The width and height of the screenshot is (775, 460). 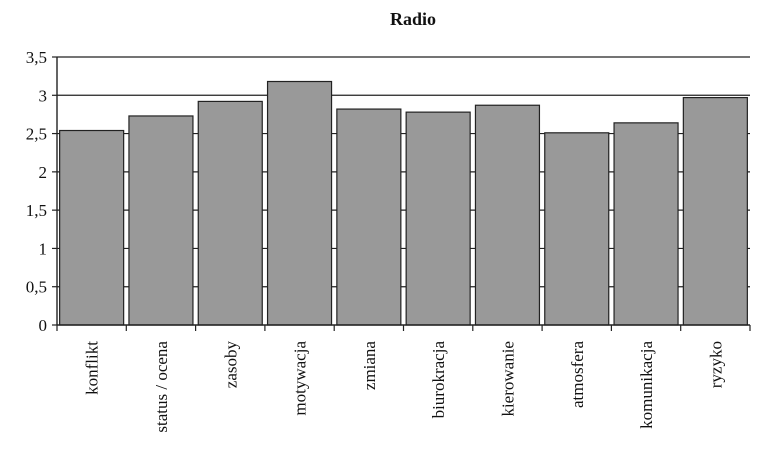 I want to click on x-category-label: ryzyko, so click(x=715, y=364).